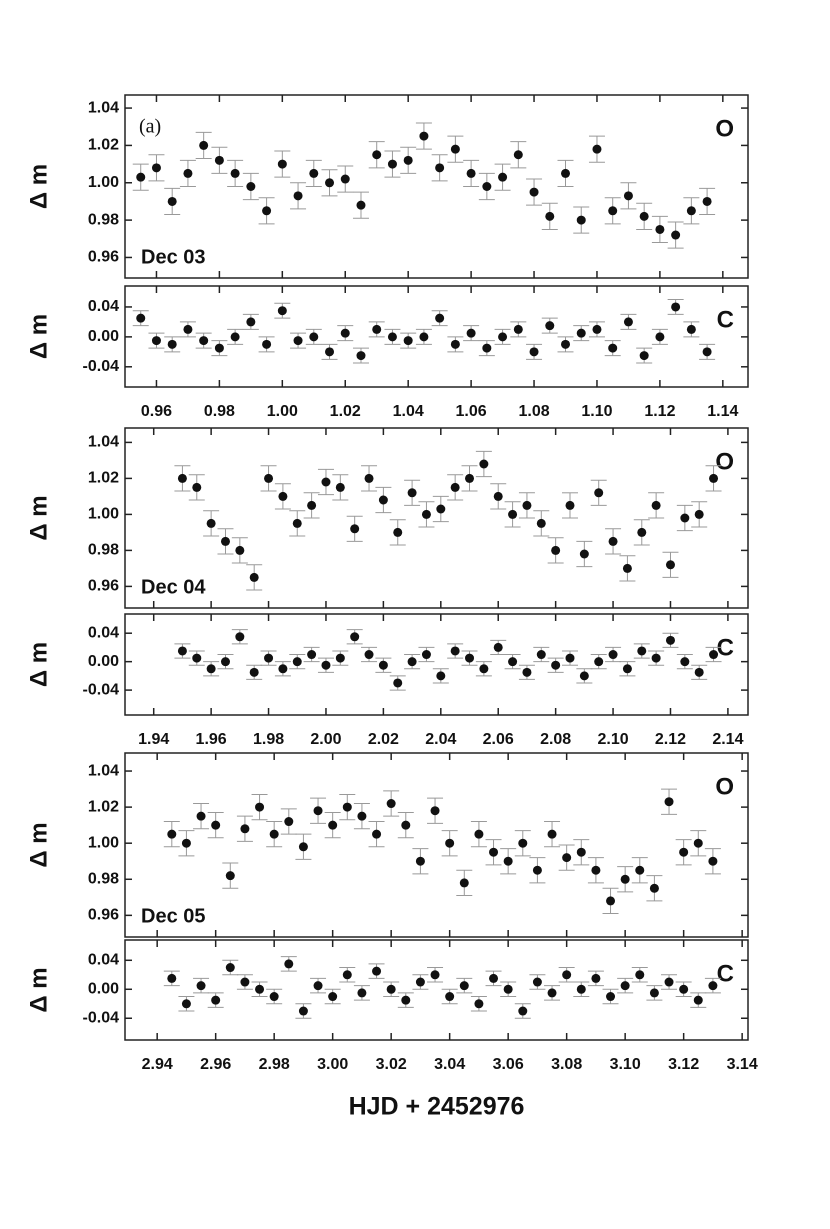 The width and height of the screenshot is (830, 1229). Describe the element at coordinates (173, 587) in the screenshot. I see `date-label: Dec 04` at that location.